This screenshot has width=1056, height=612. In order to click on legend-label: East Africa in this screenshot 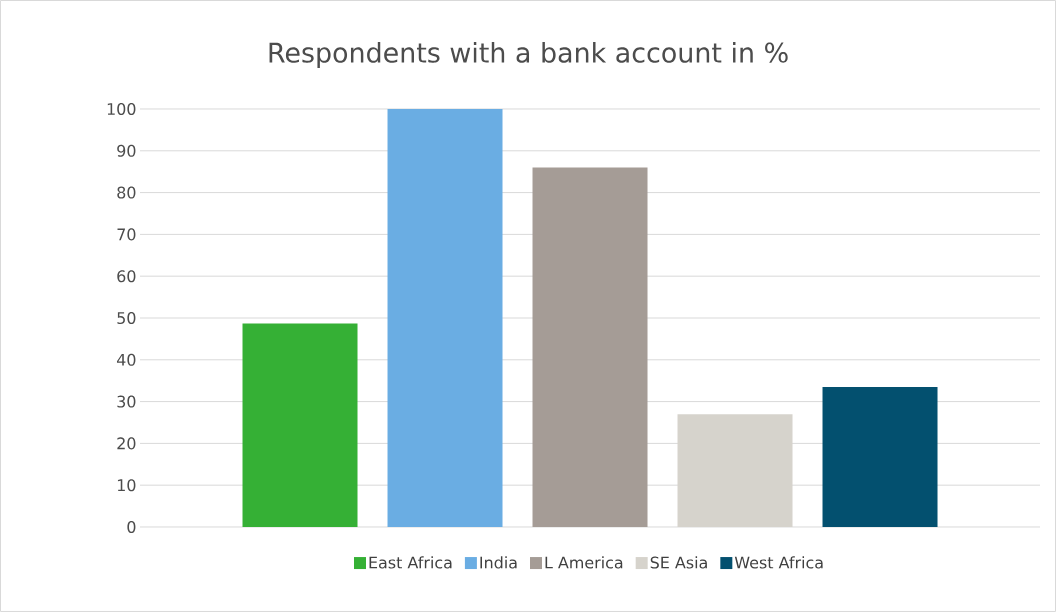, I will do `click(410, 562)`.